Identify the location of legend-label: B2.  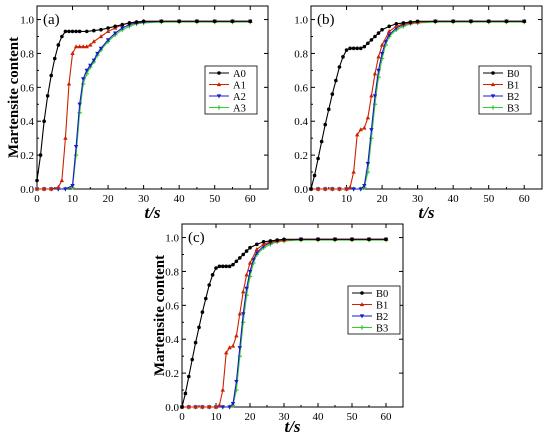
(382, 317).